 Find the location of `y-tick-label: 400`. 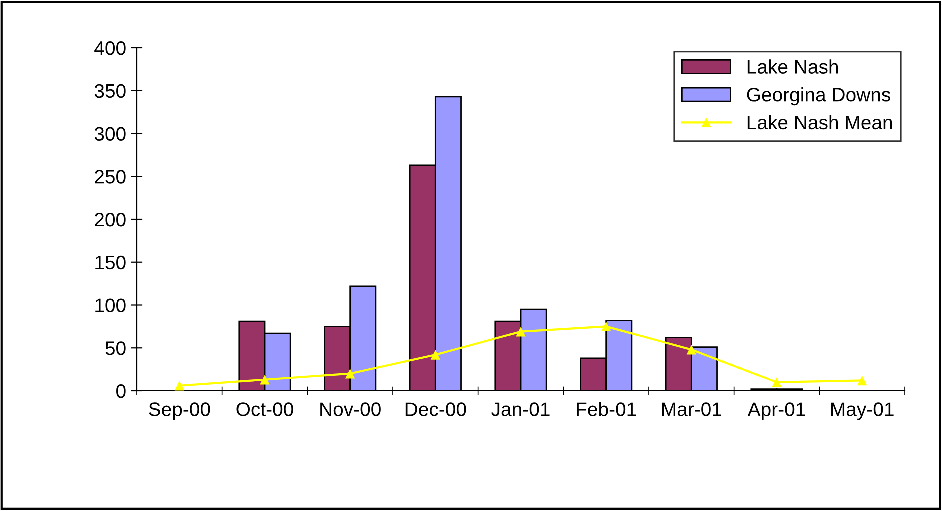

y-tick-label: 400 is located at coordinates (110, 48).